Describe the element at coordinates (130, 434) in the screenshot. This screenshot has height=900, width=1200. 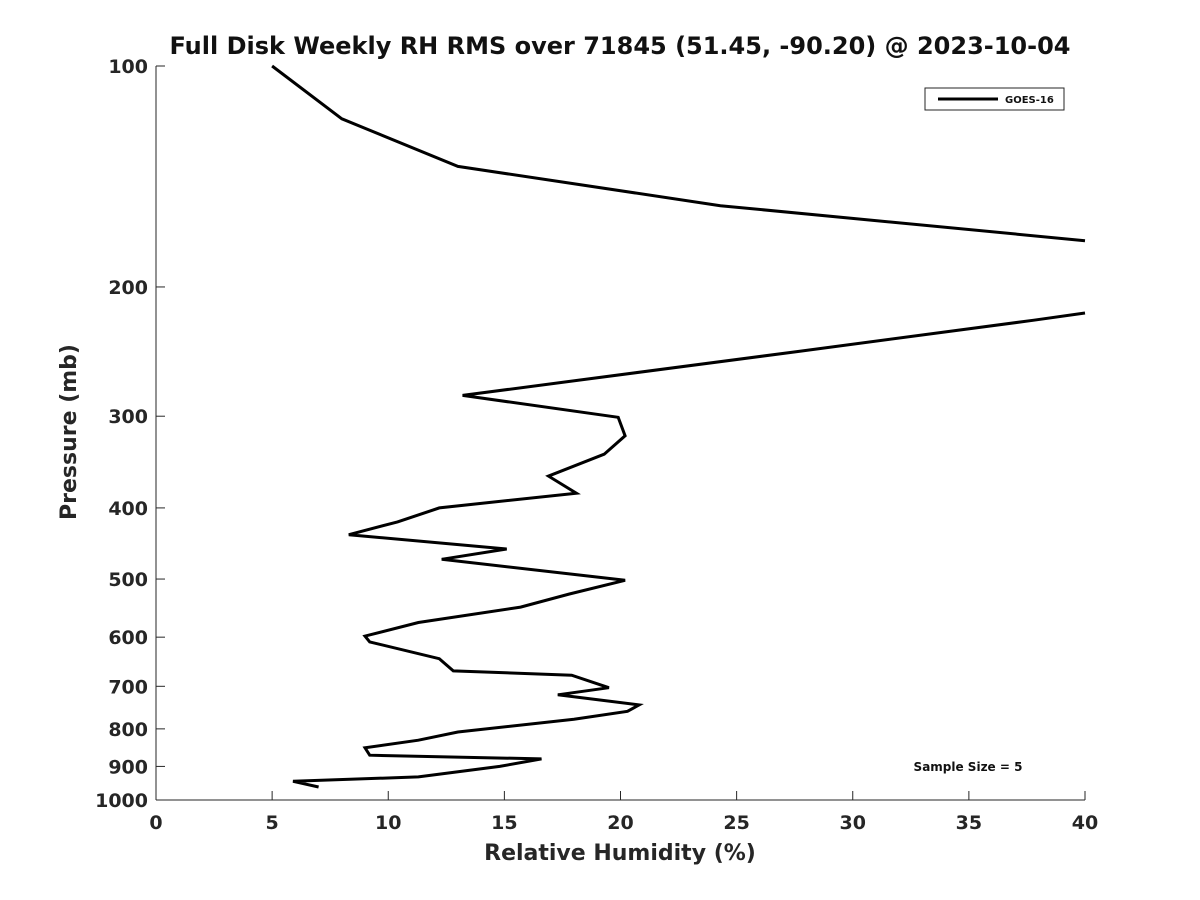
I see `y-axis-ticks: 100 200 300 400 500 600 700 800 900 1000` at that location.